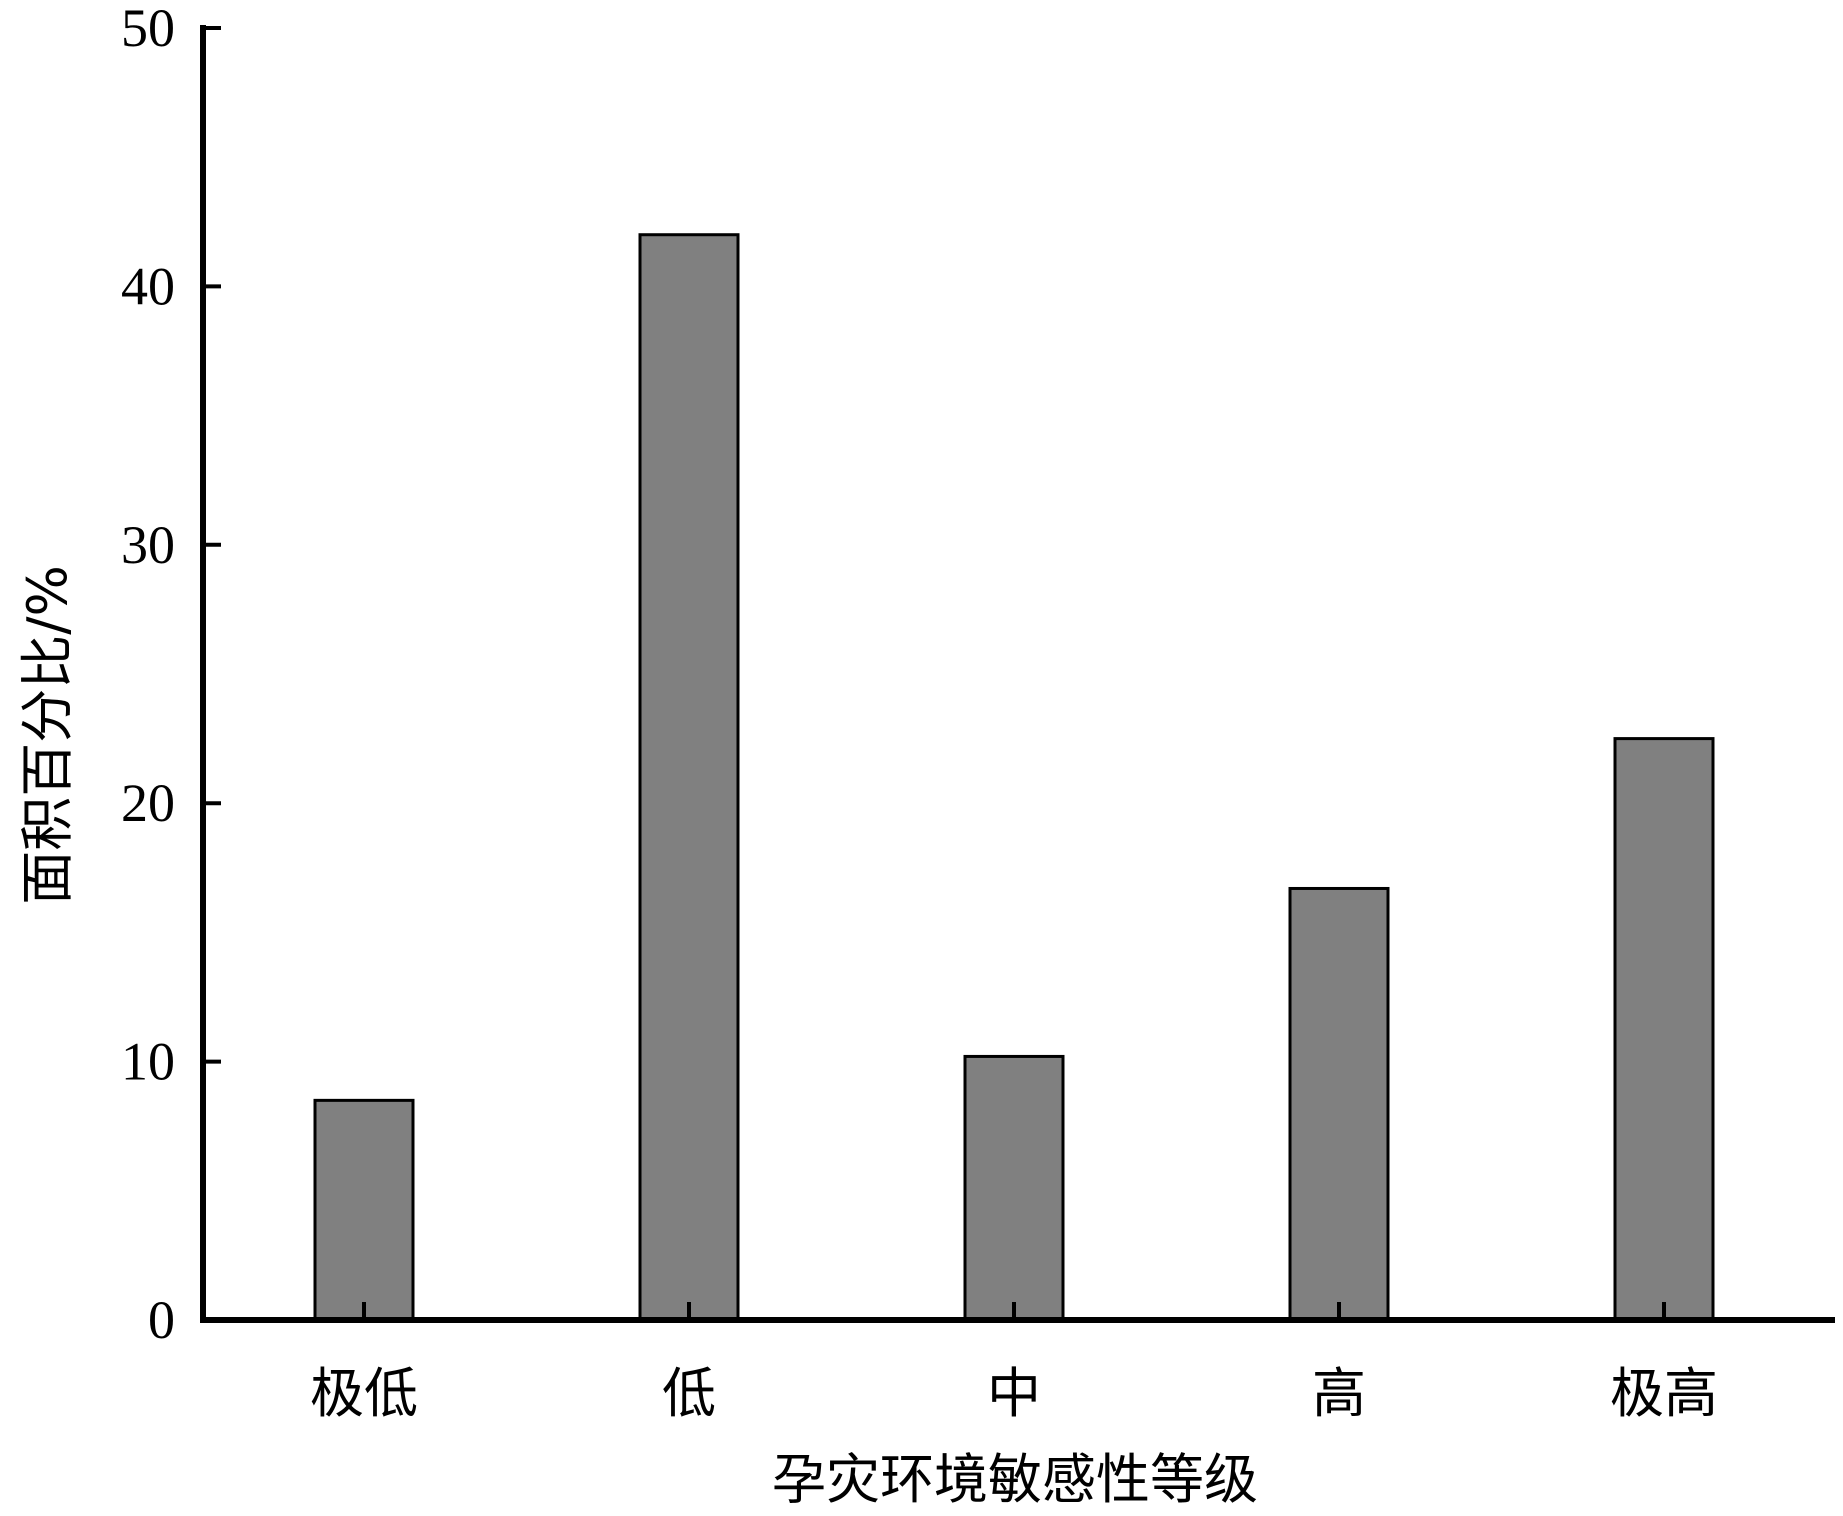 The width and height of the screenshot is (1843, 1516). What do you see at coordinates (689, 1393) in the screenshot?
I see `x-tick-label: 低` at bounding box center [689, 1393].